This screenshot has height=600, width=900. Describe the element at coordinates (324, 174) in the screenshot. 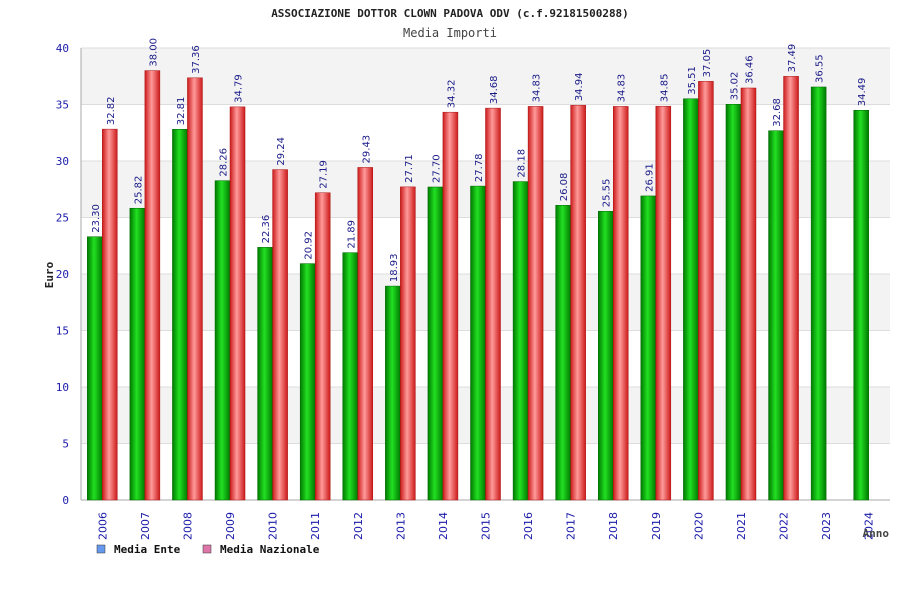

I see `bar-label-media-nazionale-2011: 27.19` at that location.